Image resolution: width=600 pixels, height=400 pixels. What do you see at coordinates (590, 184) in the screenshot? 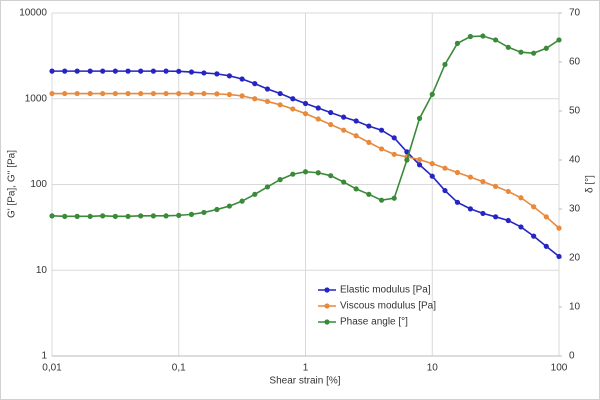
I see `y2-axis-label: δ [°]` at bounding box center [590, 184].